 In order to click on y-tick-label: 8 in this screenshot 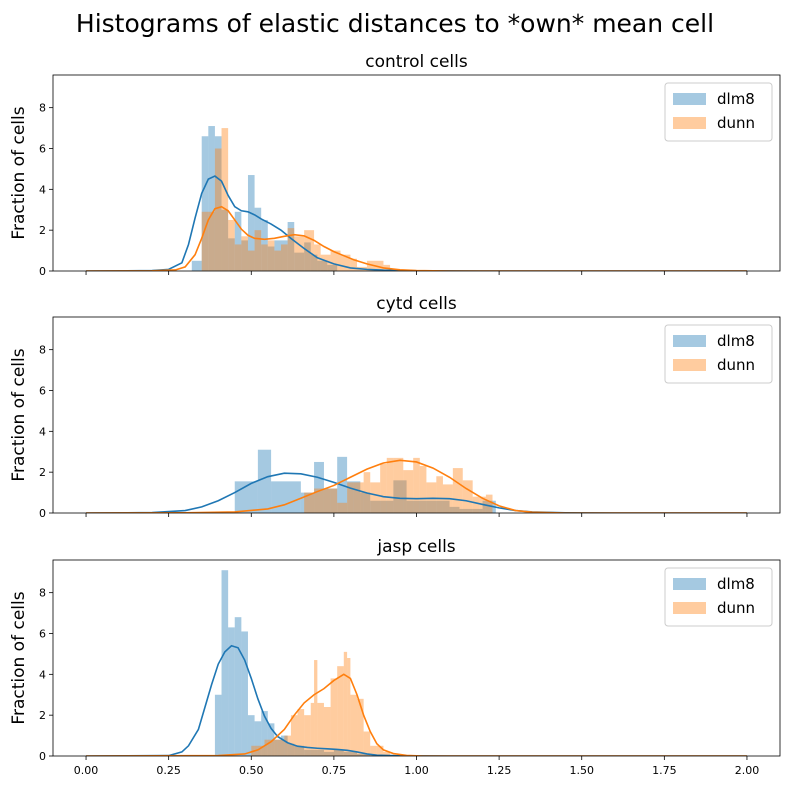, I will do `click(42, 108)`.